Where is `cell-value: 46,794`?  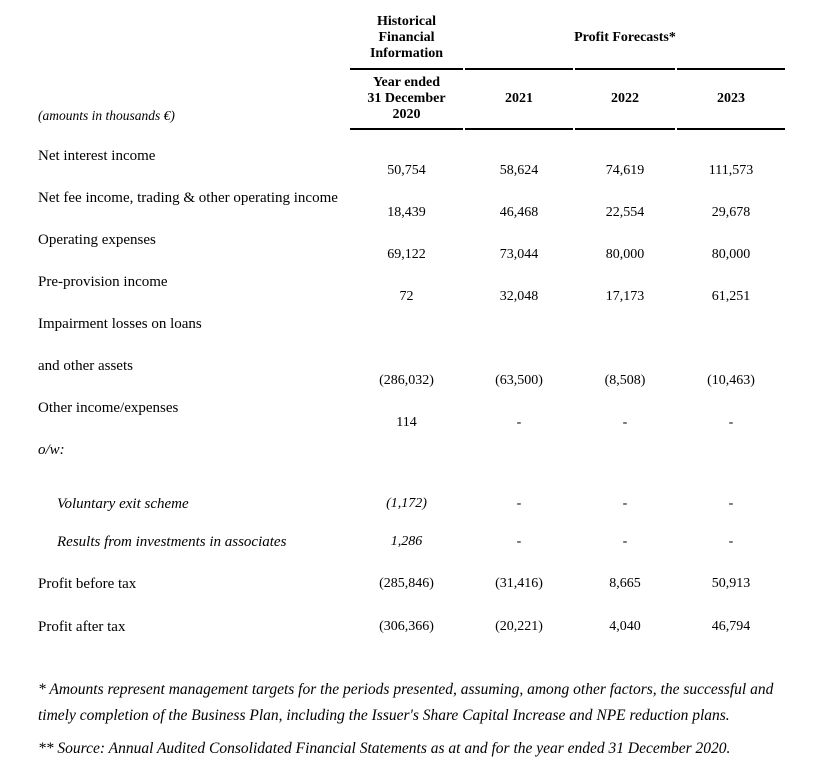
cell-value: 46,794 is located at coordinates (731, 626).